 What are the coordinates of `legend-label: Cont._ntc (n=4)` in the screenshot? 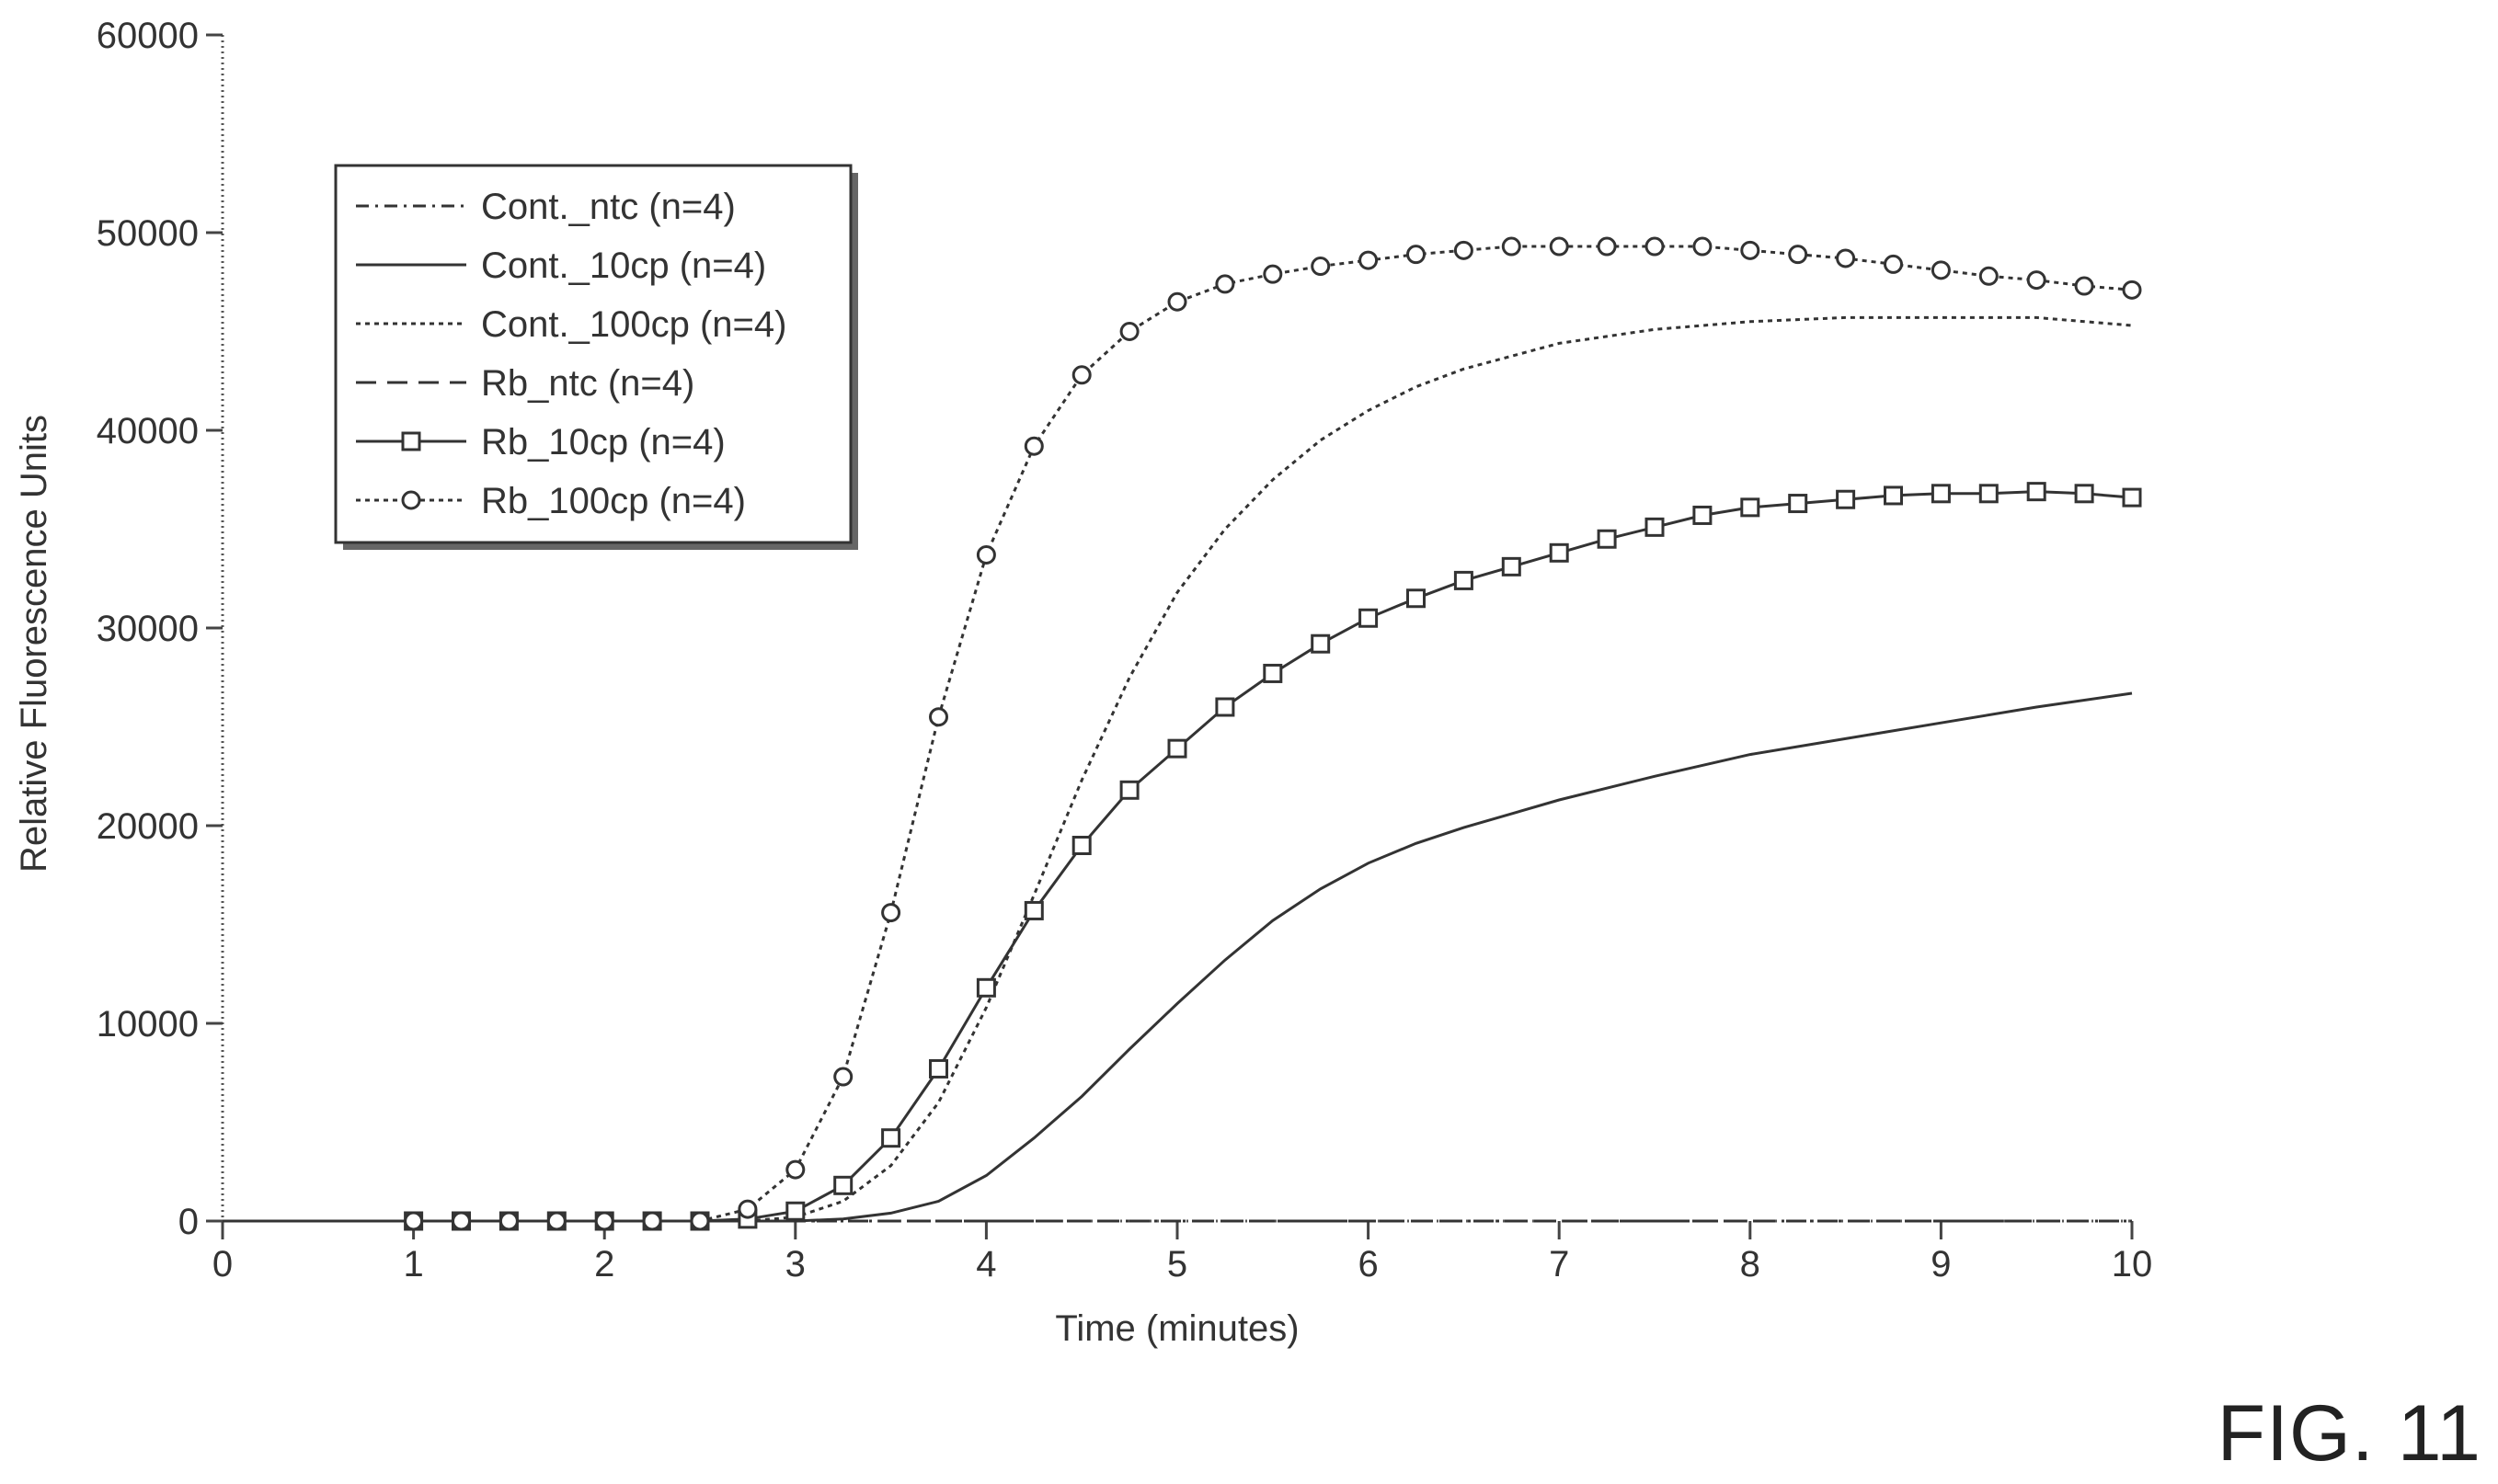 It's located at (608, 207).